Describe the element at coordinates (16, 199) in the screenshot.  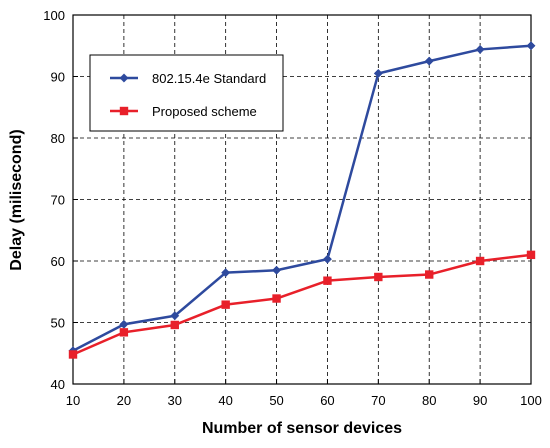
I see `y-axis-label: Delay (milisecond)` at that location.